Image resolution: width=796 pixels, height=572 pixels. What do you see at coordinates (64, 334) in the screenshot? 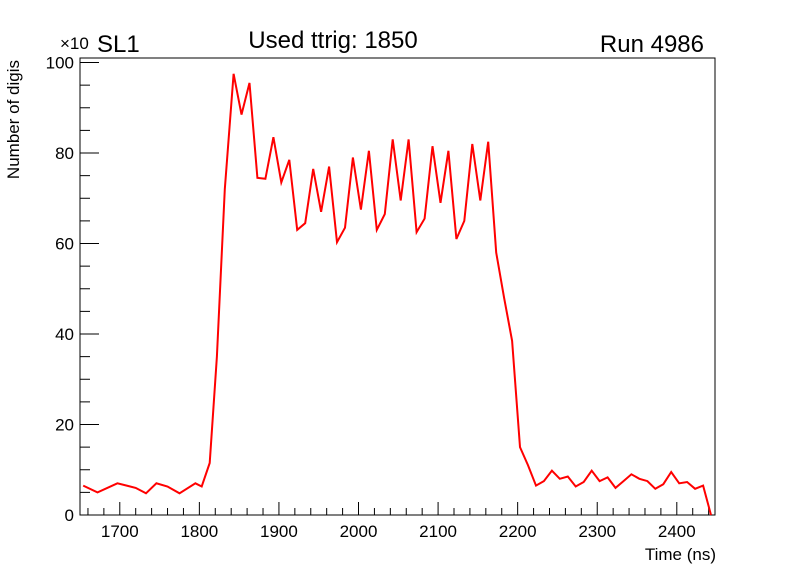
I see `y-tick-label: 40` at bounding box center [64, 334].